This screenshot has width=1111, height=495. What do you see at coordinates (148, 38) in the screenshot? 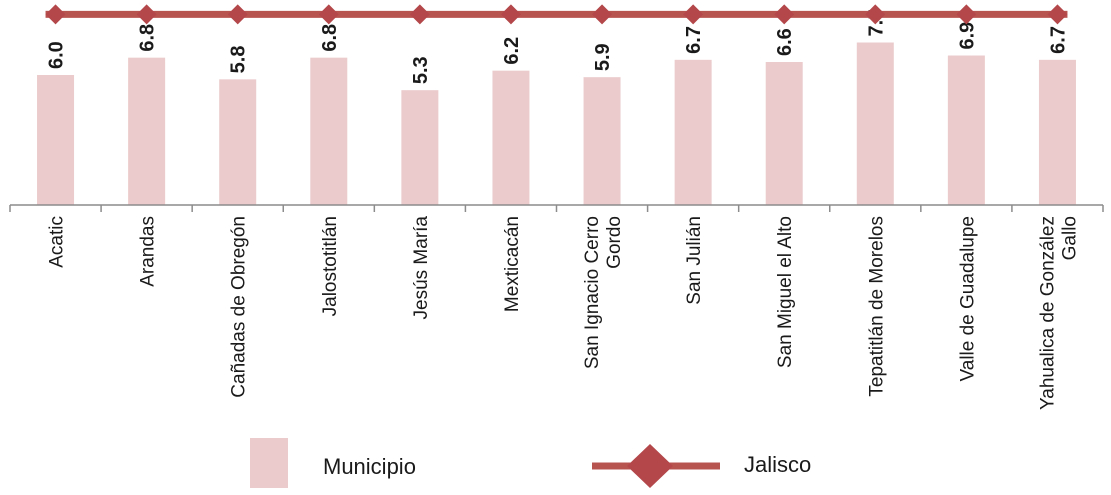
I see `value-label-2: 6.8` at bounding box center [148, 38].